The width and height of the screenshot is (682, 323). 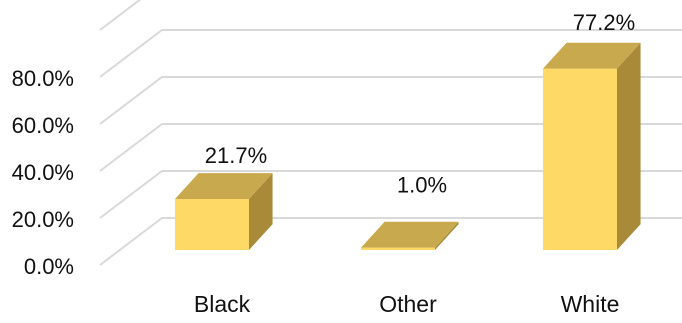 I want to click on y-tick-label: 80.0%, so click(x=43, y=78).